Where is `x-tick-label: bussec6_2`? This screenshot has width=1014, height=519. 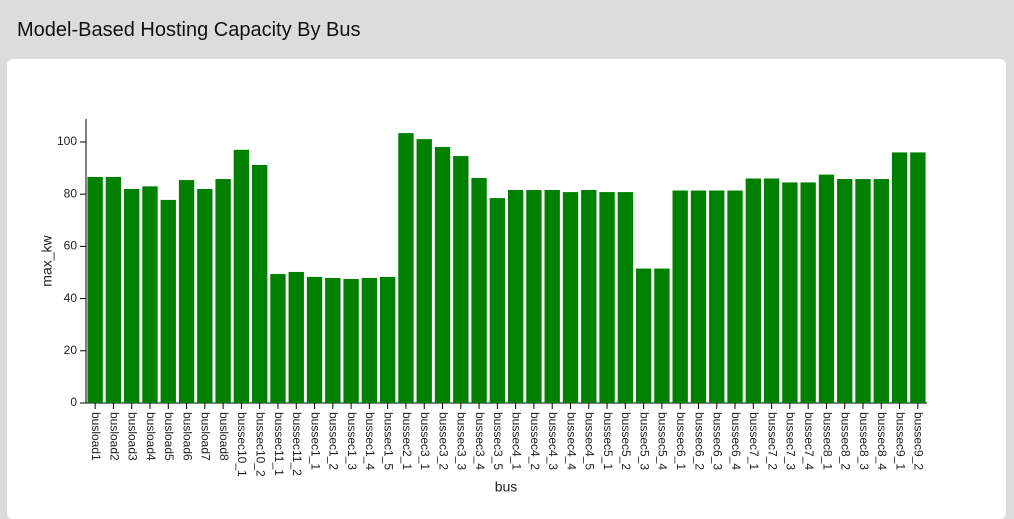
x-tick-label: bussec6_2 is located at coordinates (699, 441).